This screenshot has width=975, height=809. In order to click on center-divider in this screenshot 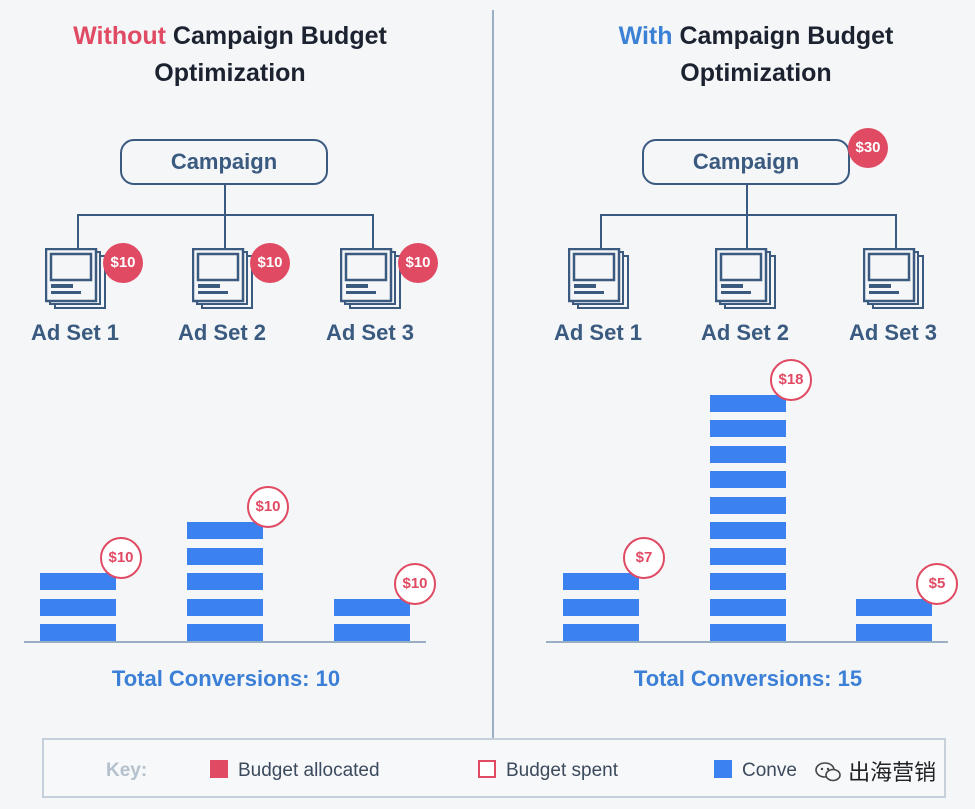, I will do `click(493, 374)`.